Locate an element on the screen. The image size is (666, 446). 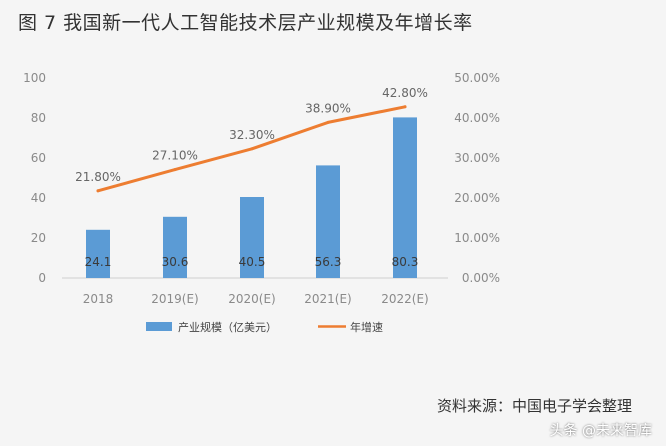
growth-line-series: 21.80% 27.10% 32.30% 38.90% 42.80% is located at coordinates (251, 139).